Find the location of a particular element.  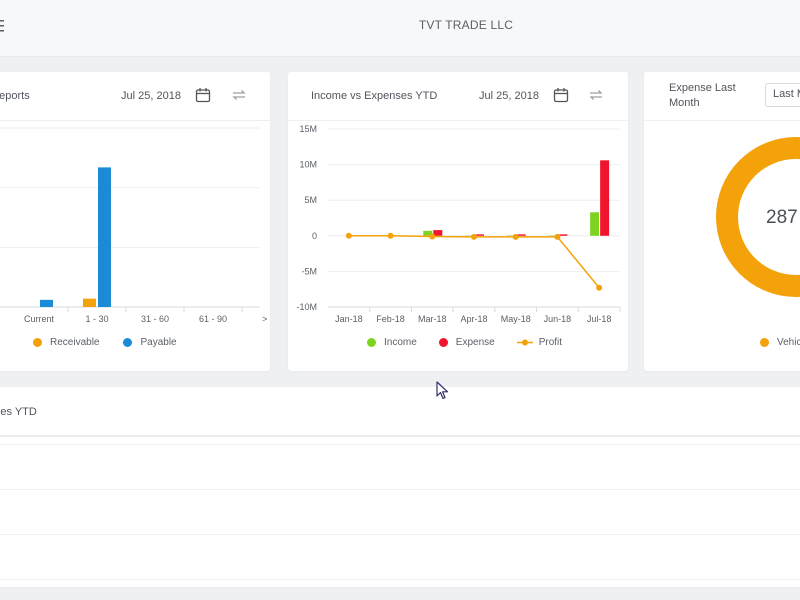

y-tick-label: -5M is located at coordinates (310, 271).